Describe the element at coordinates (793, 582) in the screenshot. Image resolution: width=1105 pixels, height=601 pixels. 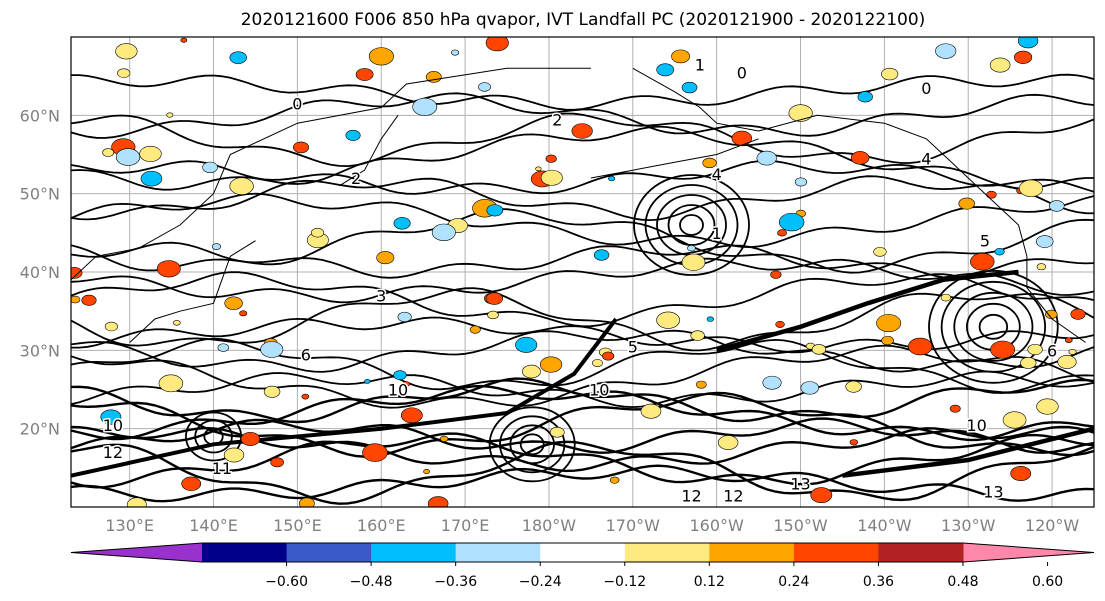
I see `colorbar-tick-label: 0.24` at that location.